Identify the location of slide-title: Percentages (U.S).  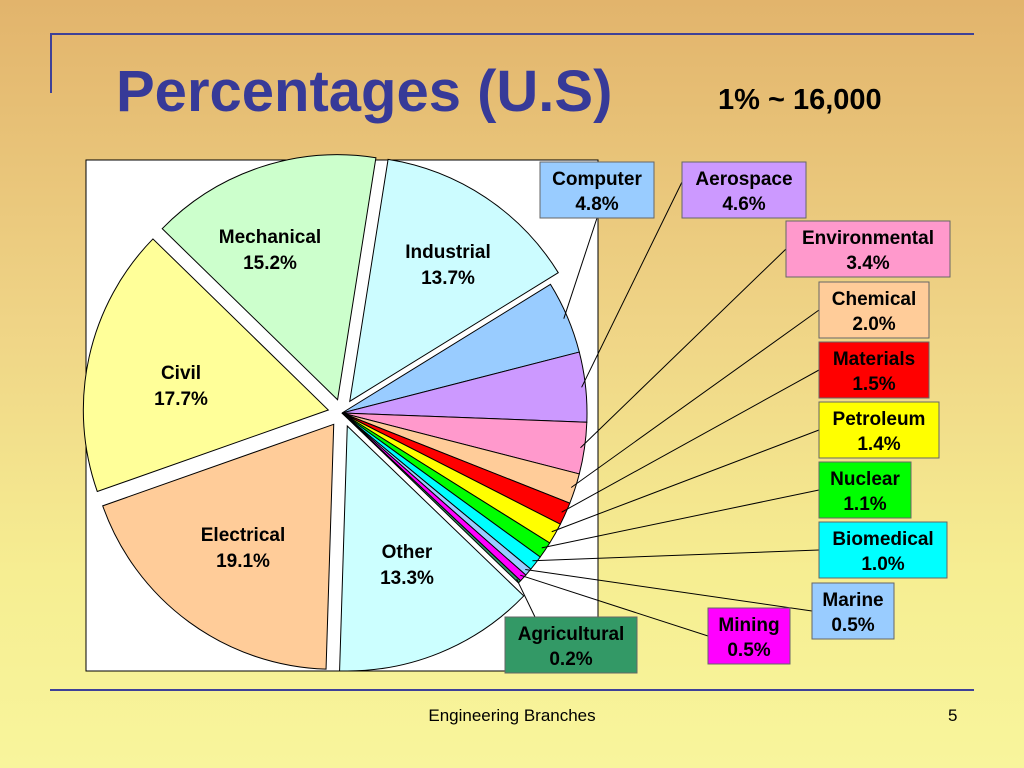
(364, 91).